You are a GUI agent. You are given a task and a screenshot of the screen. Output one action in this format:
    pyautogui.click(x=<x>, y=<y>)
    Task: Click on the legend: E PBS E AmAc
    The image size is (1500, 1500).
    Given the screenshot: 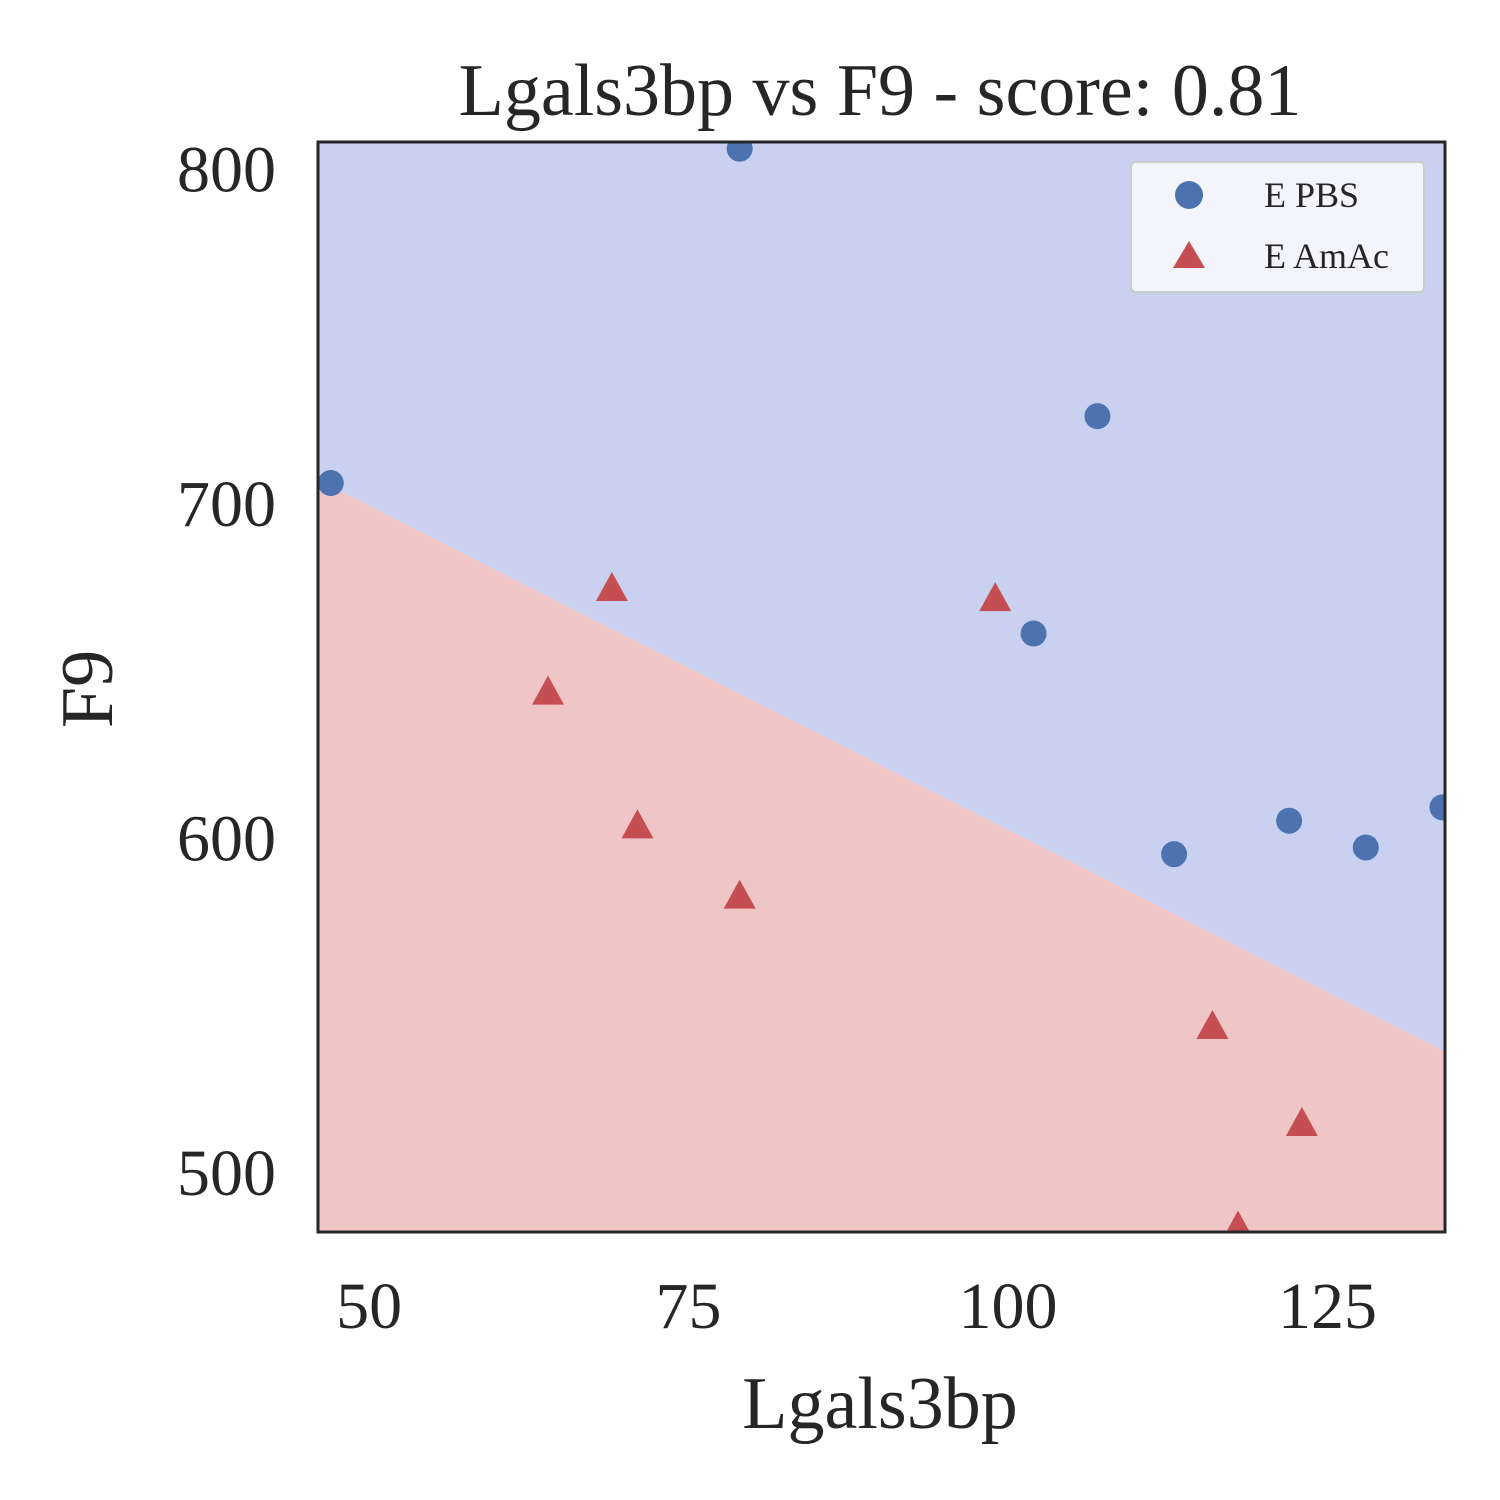 What is the action you would take?
    pyautogui.click(x=1277, y=227)
    